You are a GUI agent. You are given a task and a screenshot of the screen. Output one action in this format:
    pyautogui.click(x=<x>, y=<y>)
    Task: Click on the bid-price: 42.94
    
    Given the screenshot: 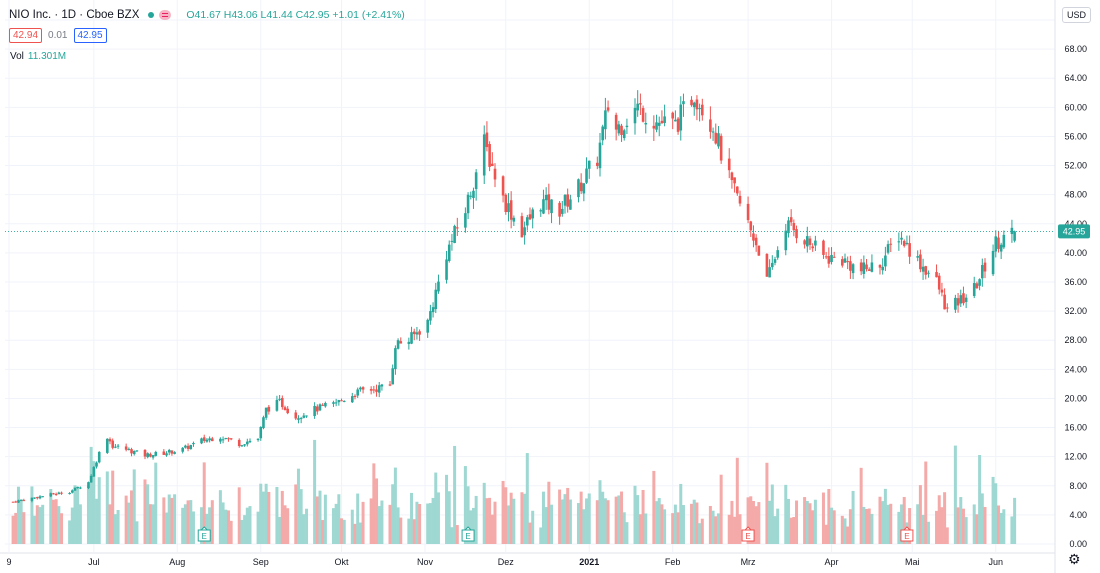 What is the action you would take?
    pyautogui.click(x=26, y=35)
    